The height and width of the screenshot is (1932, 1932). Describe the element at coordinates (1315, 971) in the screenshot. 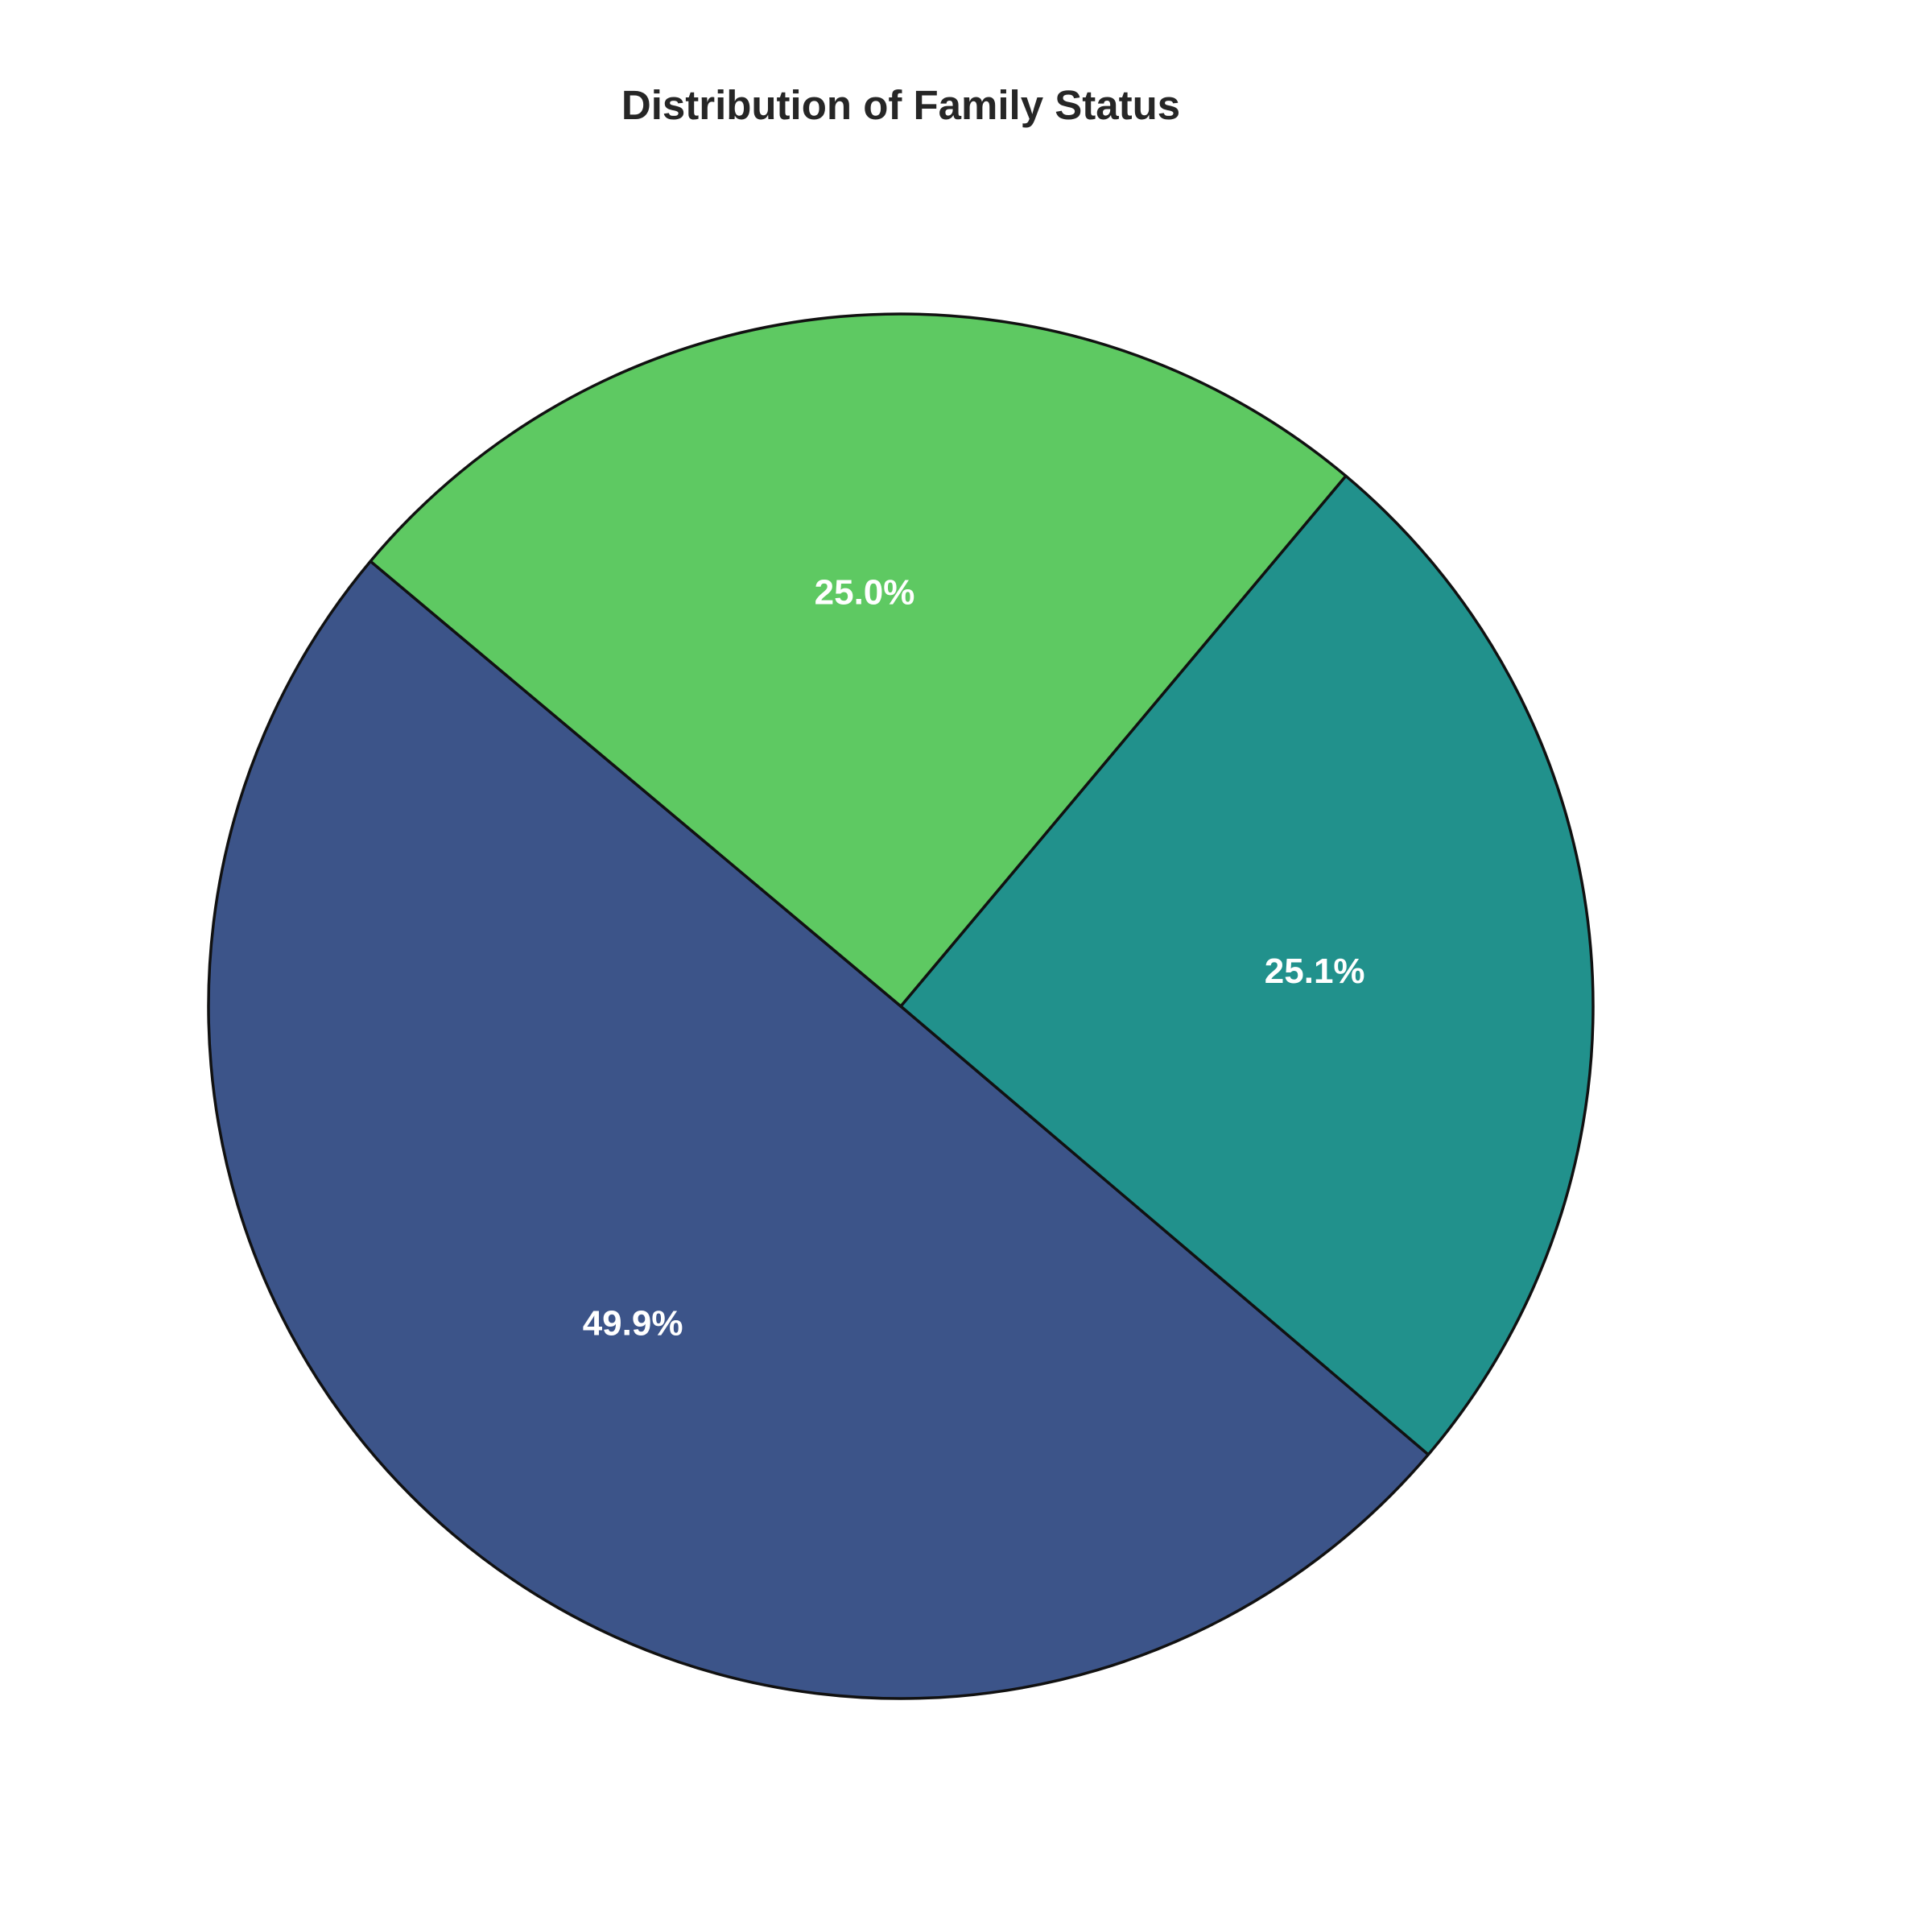

I see `pie-slice-label-1: 25.1%` at that location.